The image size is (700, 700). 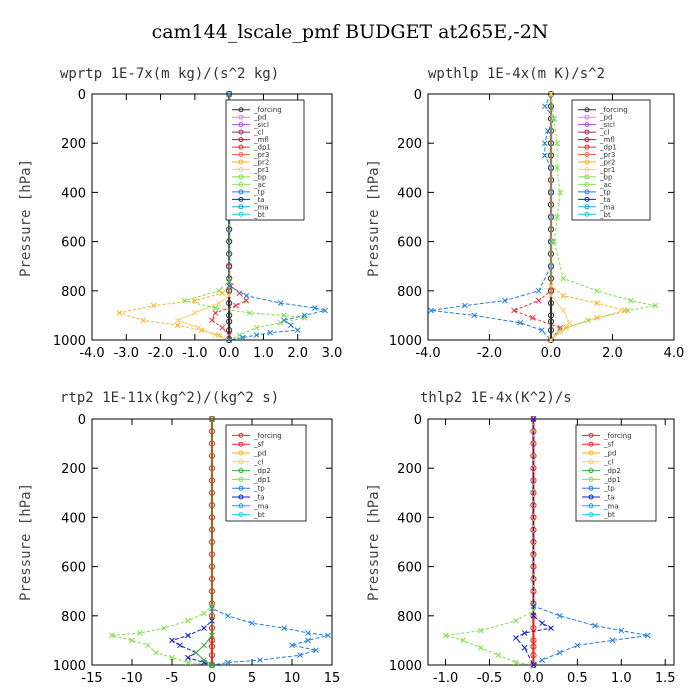 What do you see at coordinates (409, 469) in the screenshot?
I see `y-tick-label: 200` at bounding box center [409, 469].